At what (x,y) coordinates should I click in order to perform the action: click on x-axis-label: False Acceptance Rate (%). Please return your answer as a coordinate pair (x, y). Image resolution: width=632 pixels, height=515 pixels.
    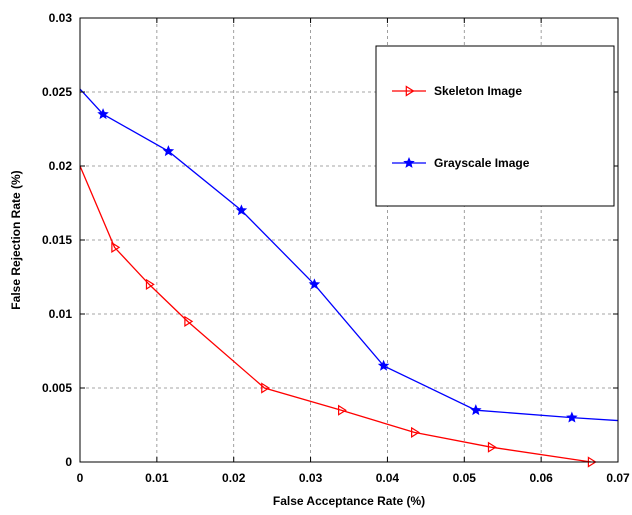
    Looking at the image, I should click on (349, 501).